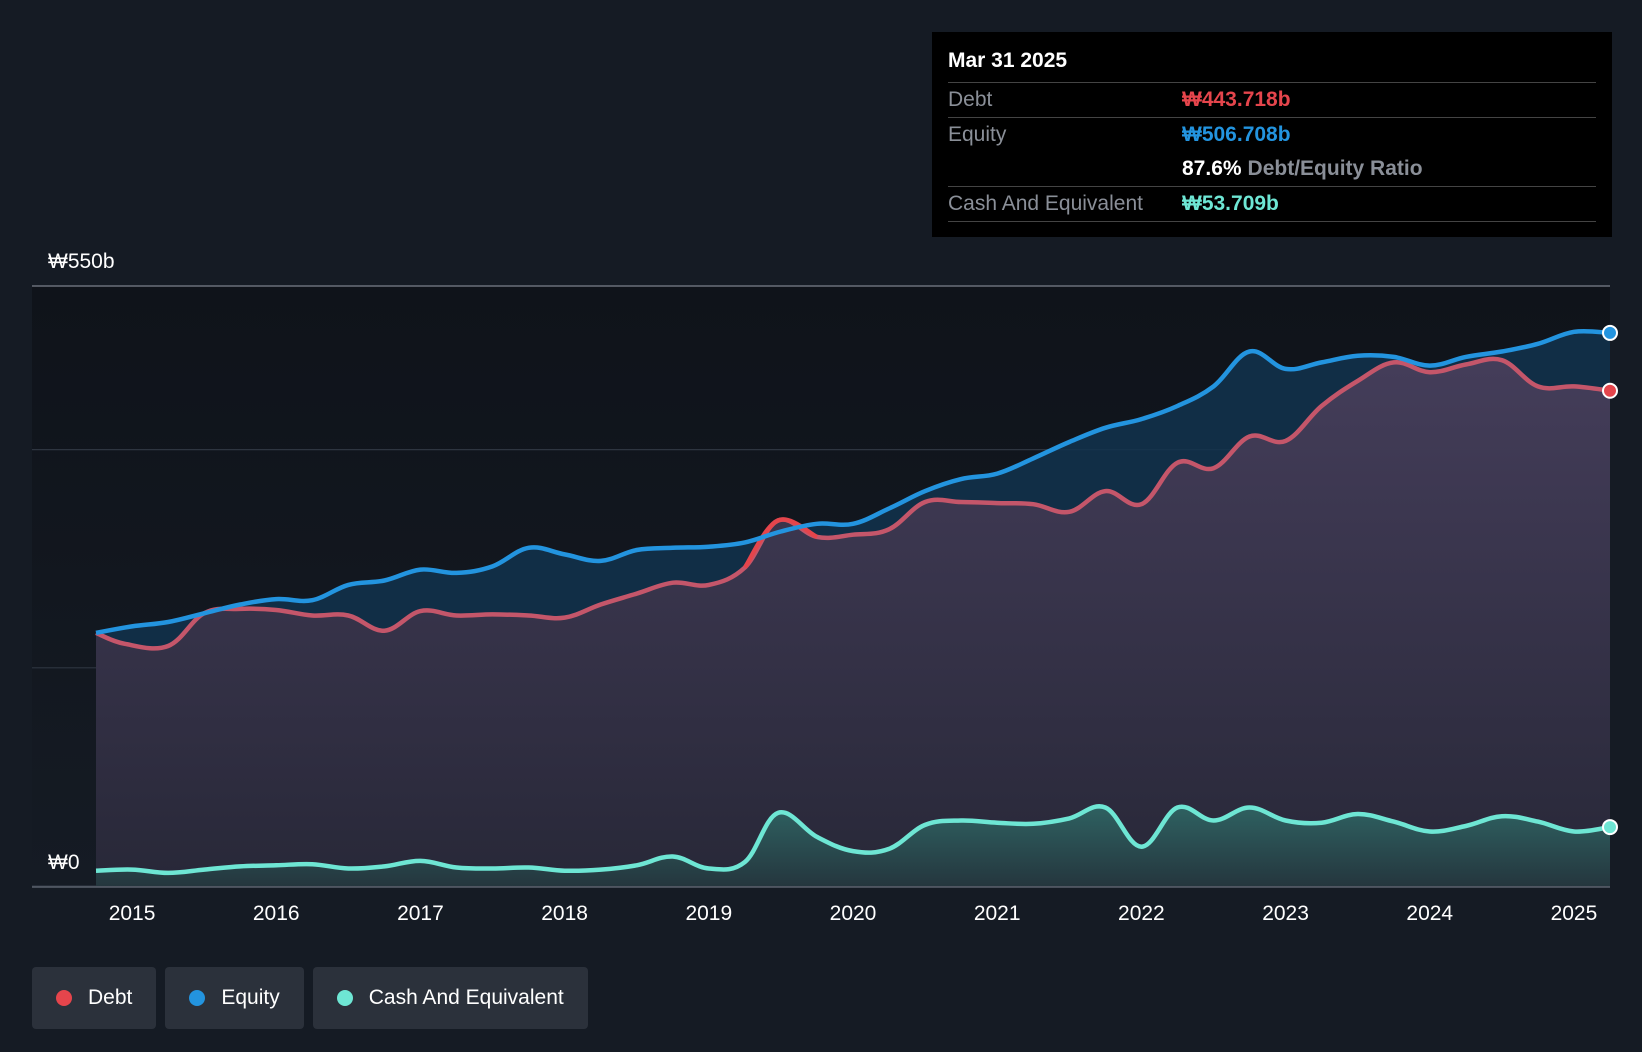  What do you see at coordinates (310, 998) in the screenshot?
I see `chart-legend: Debt Equity Cash And Equivalent` at bounding box center [310, 998].